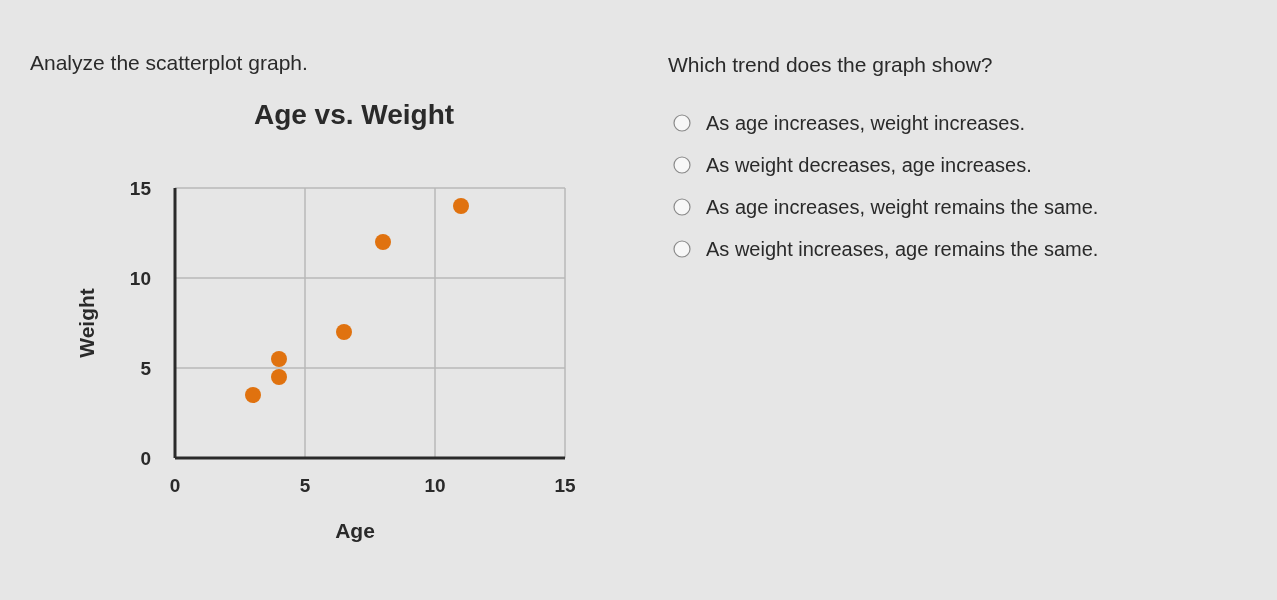  I want to click on text: As weight increases, age remains the same., so click(902, 249).